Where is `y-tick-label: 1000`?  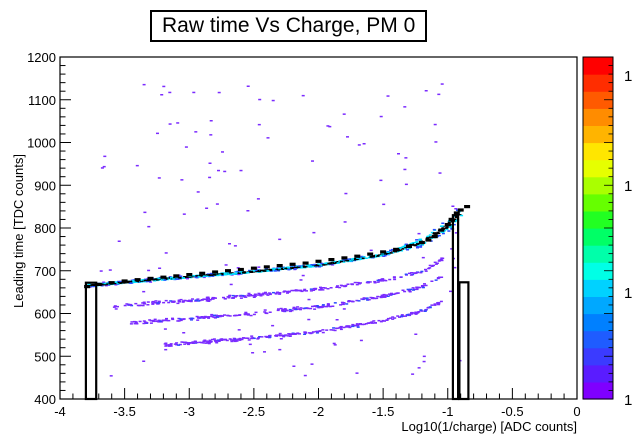 y-tick-label: 1000 is located at coordinates (41, 143).